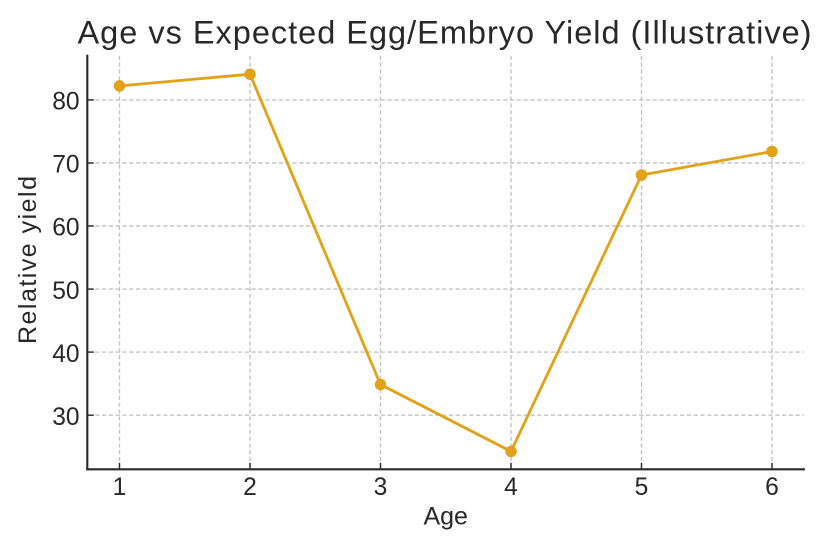 The height and width of the screenshot is (555, 825). Describe the element at coordinates (120, 487) in the screenshot. I see `svg-text: 1` at that location.